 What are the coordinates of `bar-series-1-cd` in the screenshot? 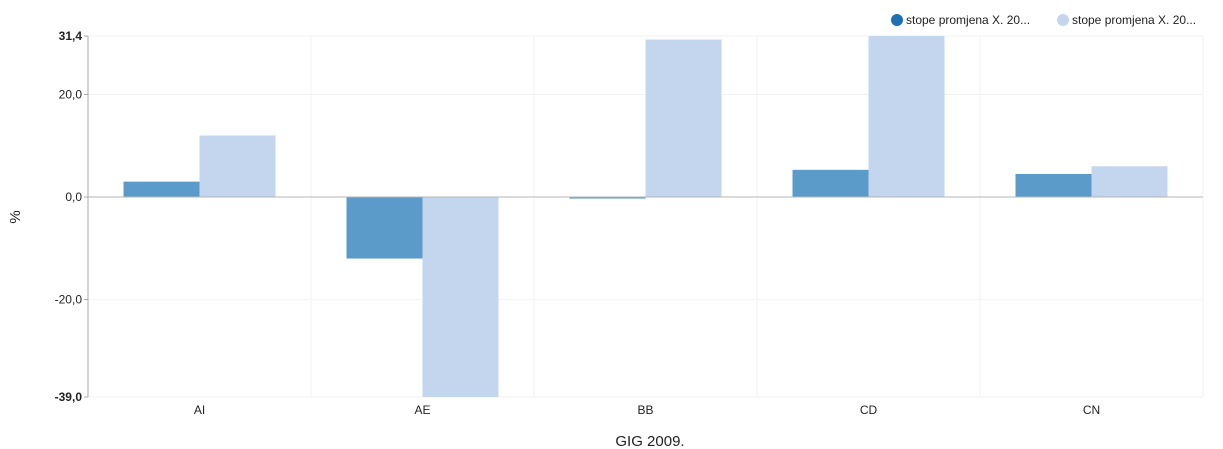 It's located at (830, 183).